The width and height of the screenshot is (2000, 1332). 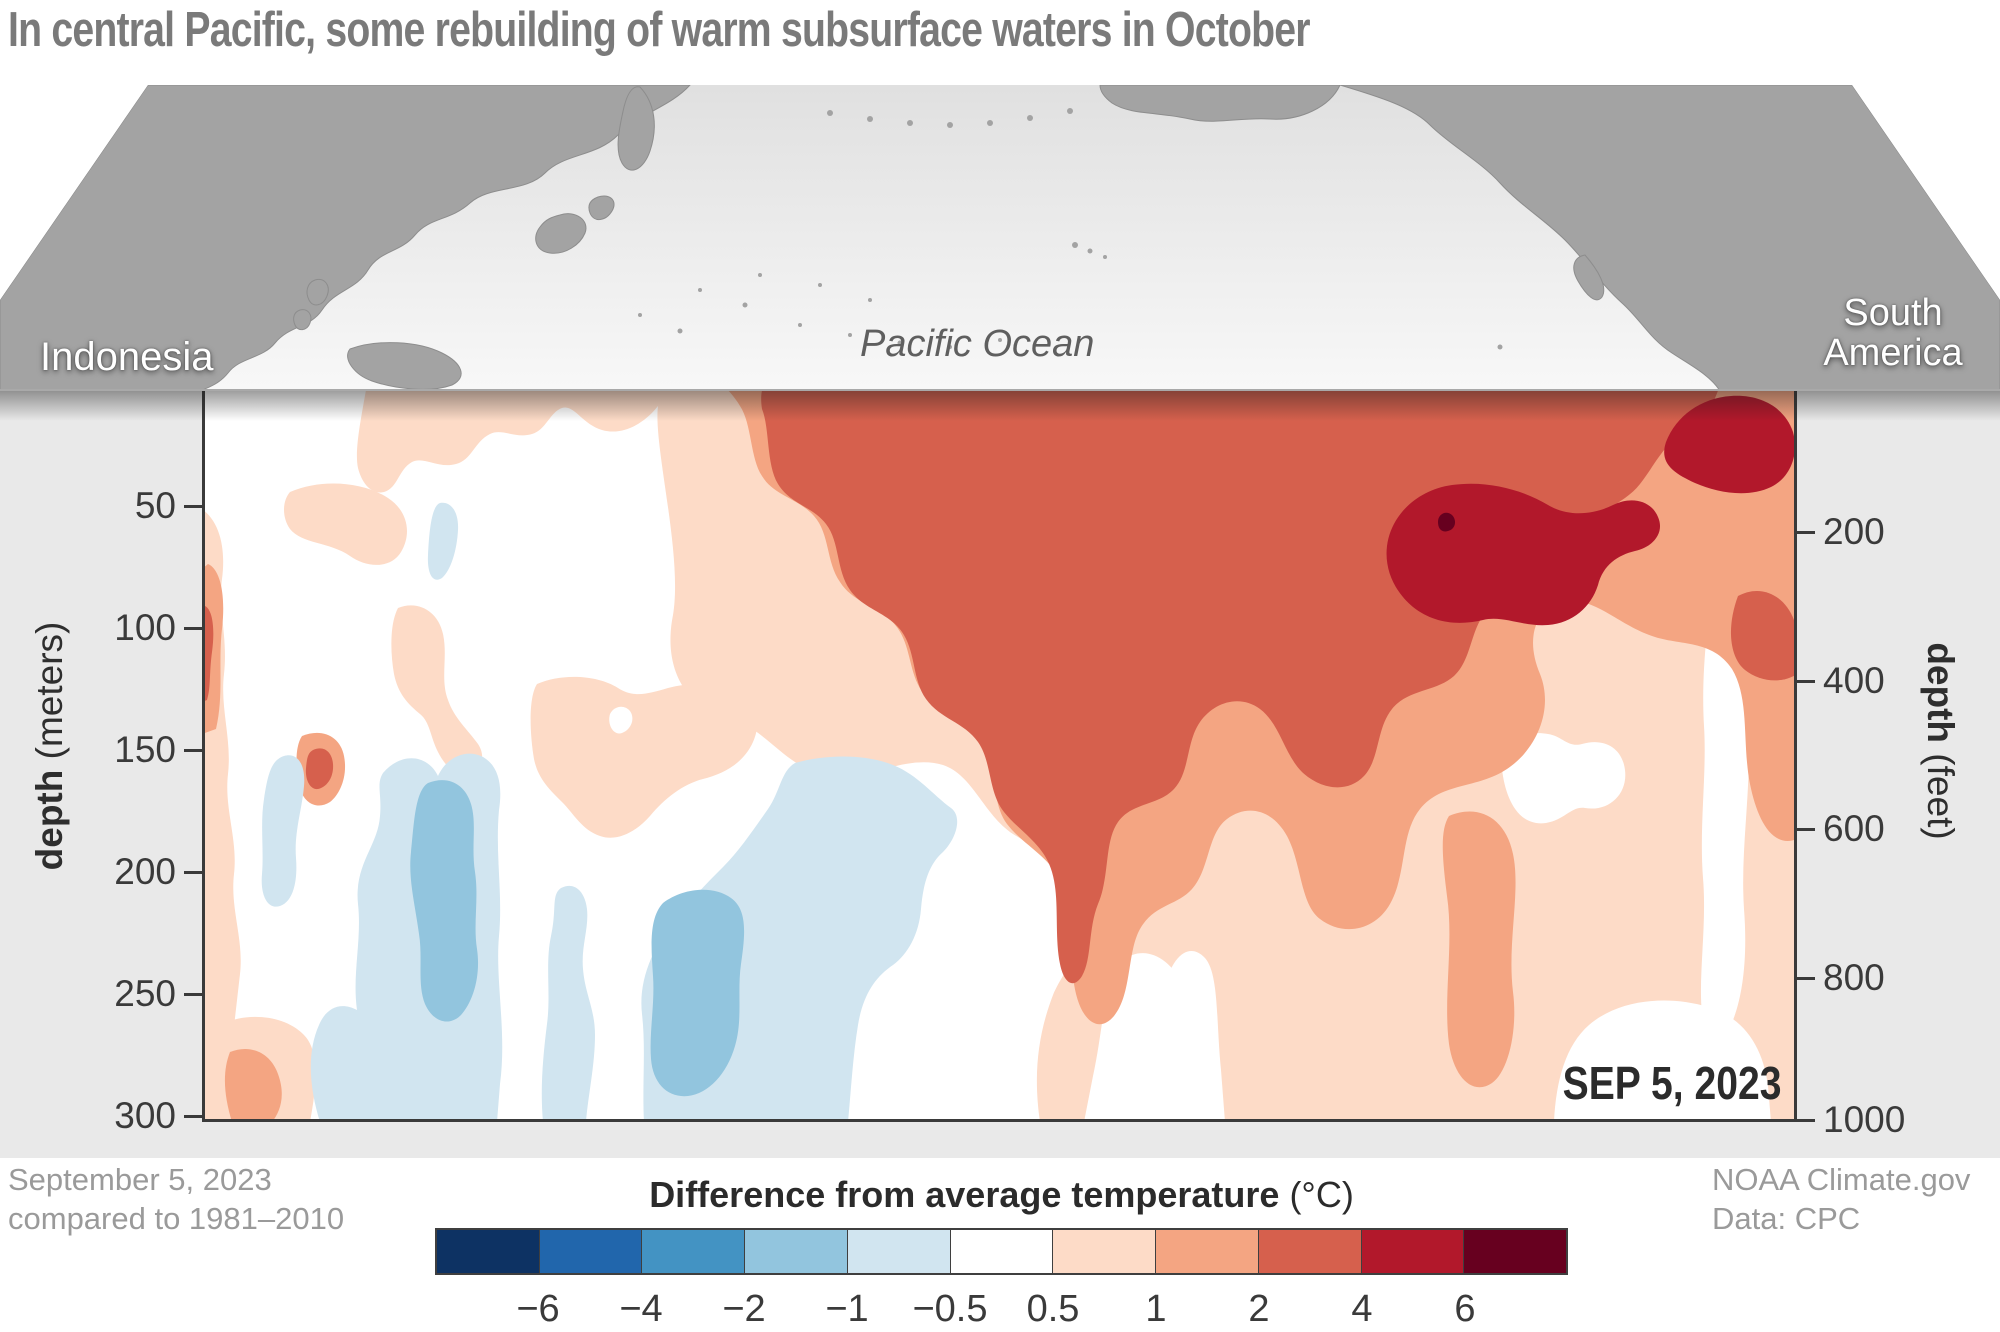 I want to click on colorbar-title-text: Difference from average temperature, so click(x=964, y=1194).